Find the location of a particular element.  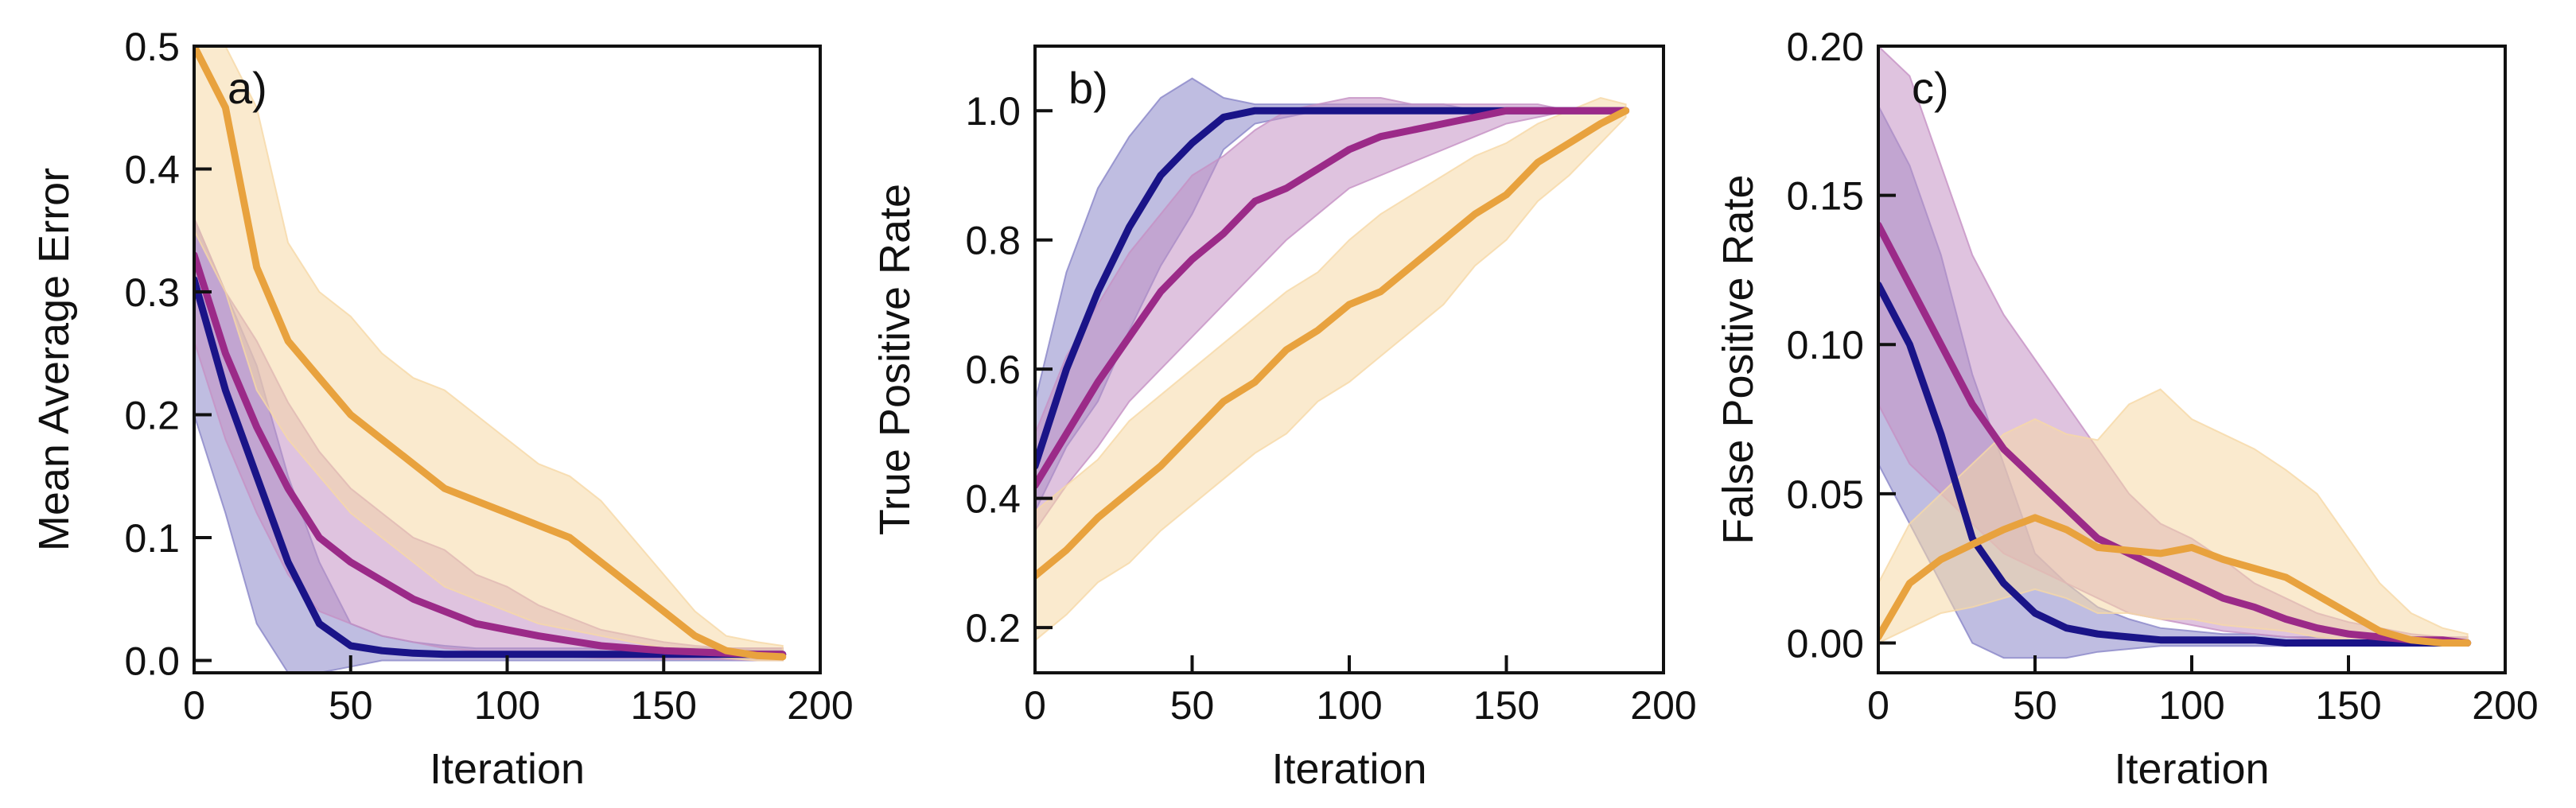

y-tick-label: 0.15 is located at coordinates (1826, 196).